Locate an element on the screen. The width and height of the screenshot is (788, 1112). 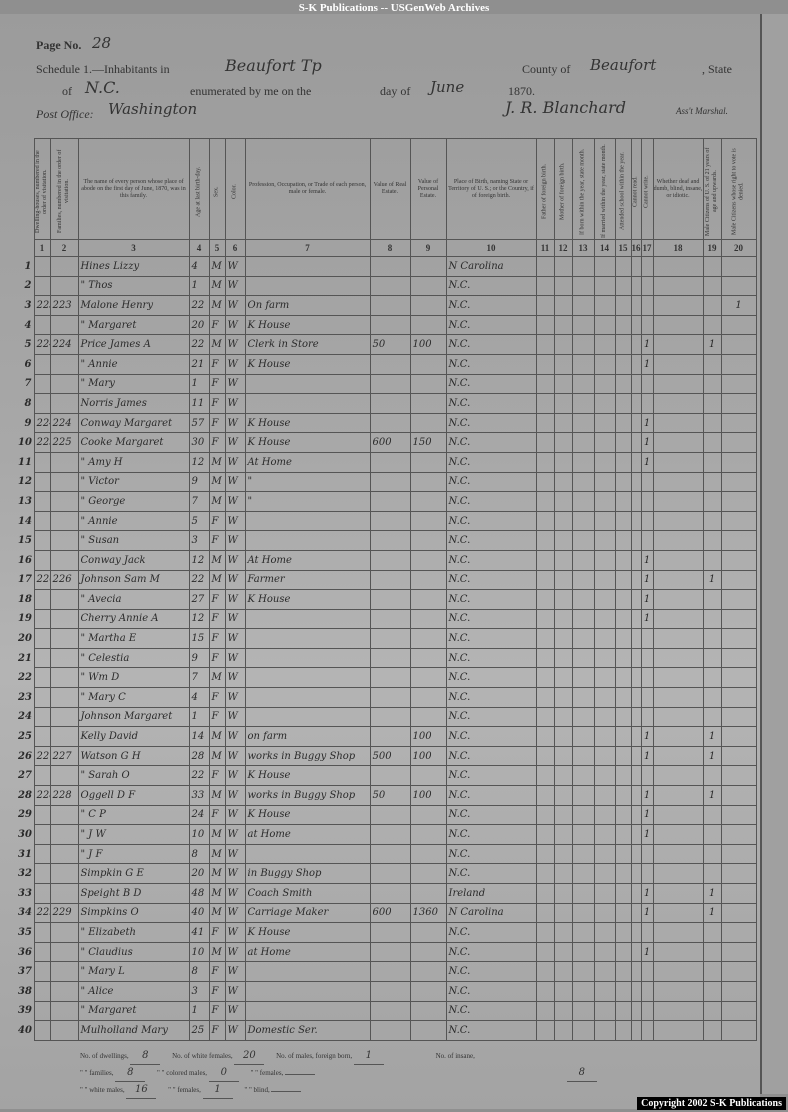
cell-col-7: Farmer is located at coordinates (307, 580).